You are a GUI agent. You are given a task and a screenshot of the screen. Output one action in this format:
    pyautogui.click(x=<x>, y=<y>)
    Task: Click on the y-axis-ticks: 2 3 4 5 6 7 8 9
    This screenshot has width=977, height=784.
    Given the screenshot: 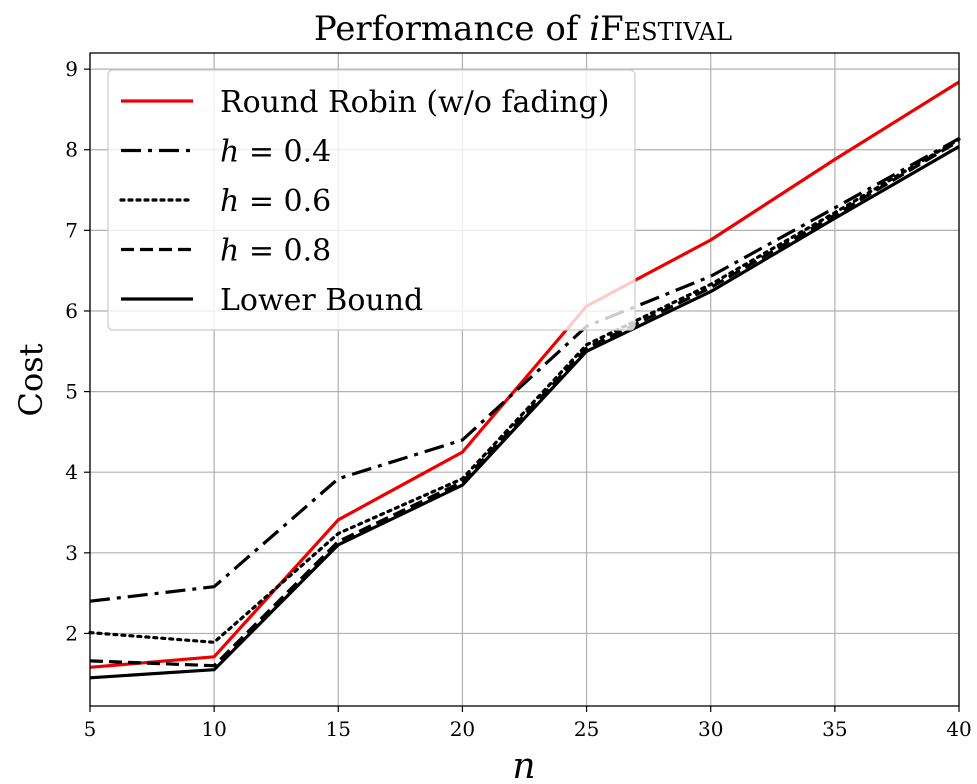 What is the action you would take?
    pyautogui.click(x=77, y=351)
    